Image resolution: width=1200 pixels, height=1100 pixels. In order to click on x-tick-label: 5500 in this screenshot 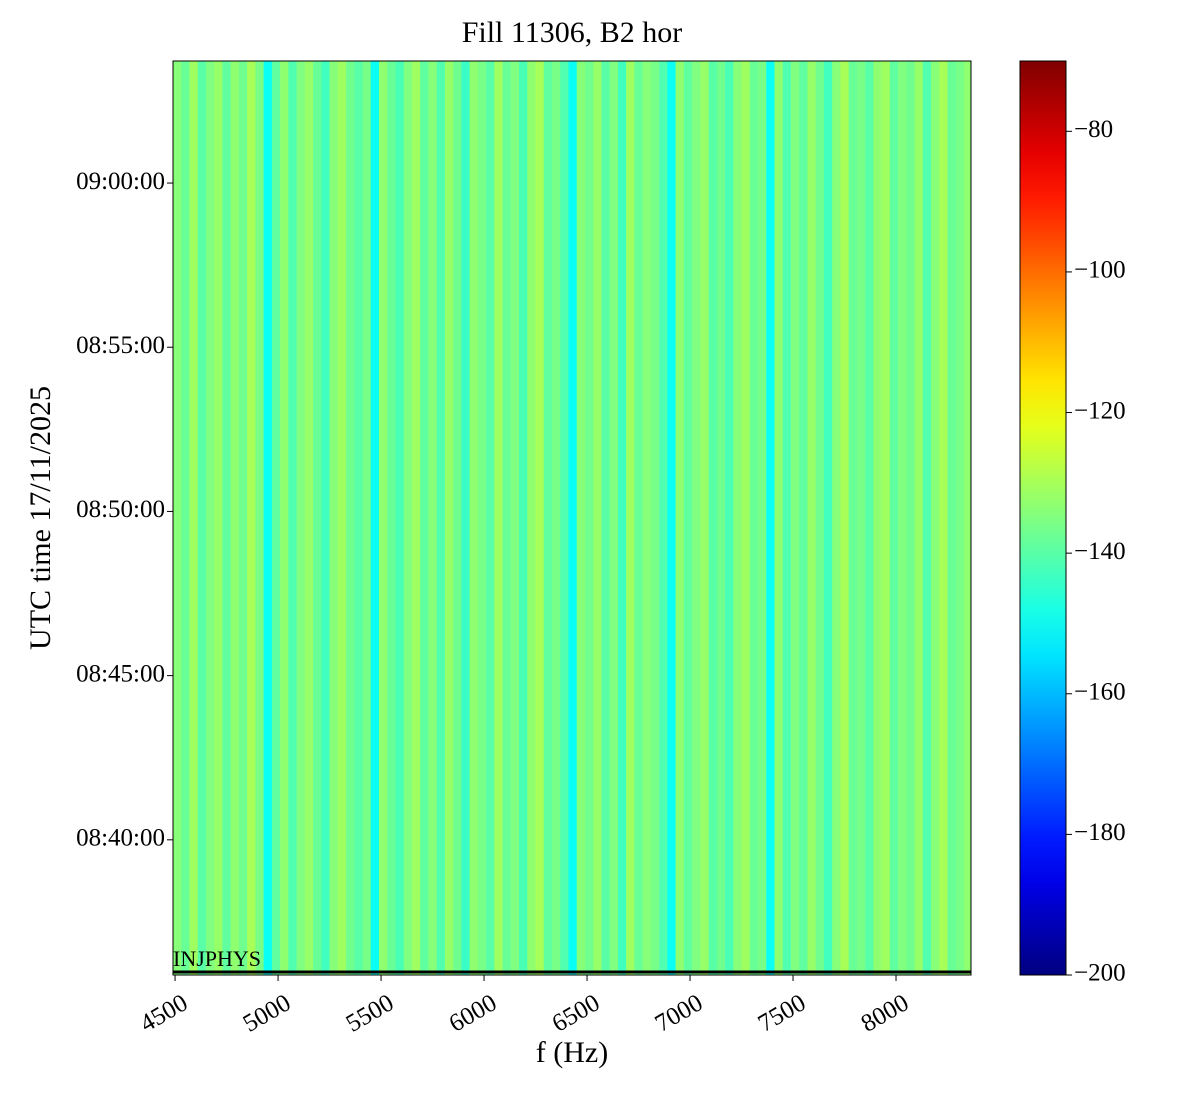, I will do `click(370, 1013)`.